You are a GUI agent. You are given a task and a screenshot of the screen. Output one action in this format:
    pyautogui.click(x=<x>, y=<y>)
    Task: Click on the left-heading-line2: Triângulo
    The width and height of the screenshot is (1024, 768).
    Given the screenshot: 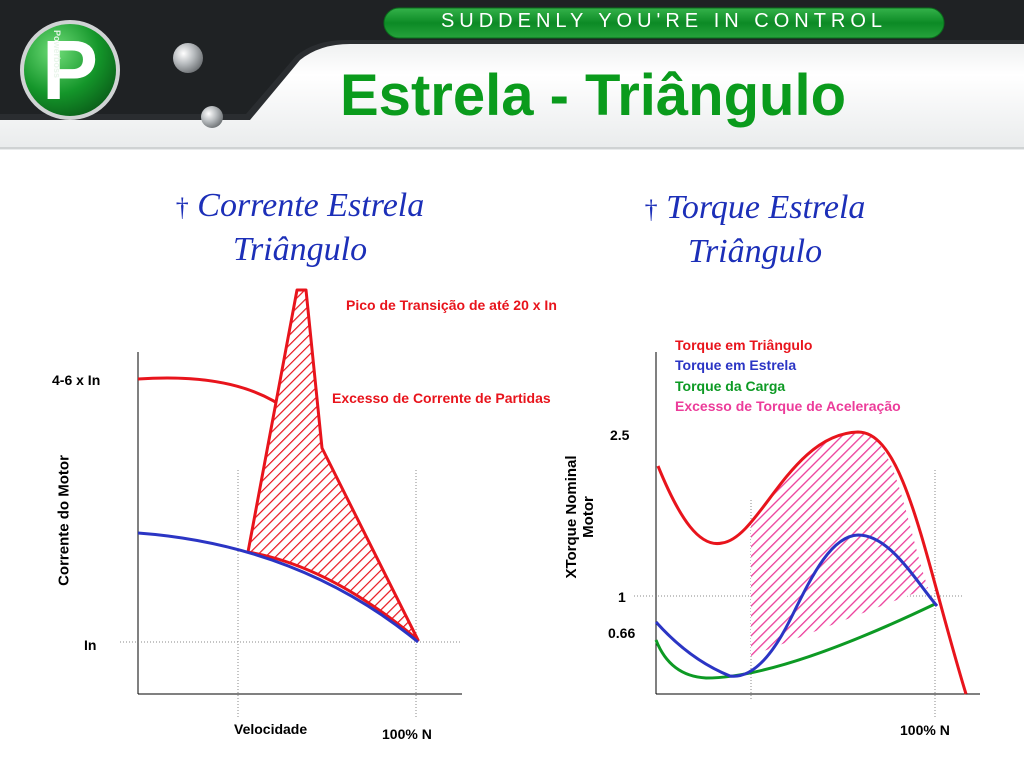 What is the action you would take?
    pyautogui.click(x=300, y=249)
    